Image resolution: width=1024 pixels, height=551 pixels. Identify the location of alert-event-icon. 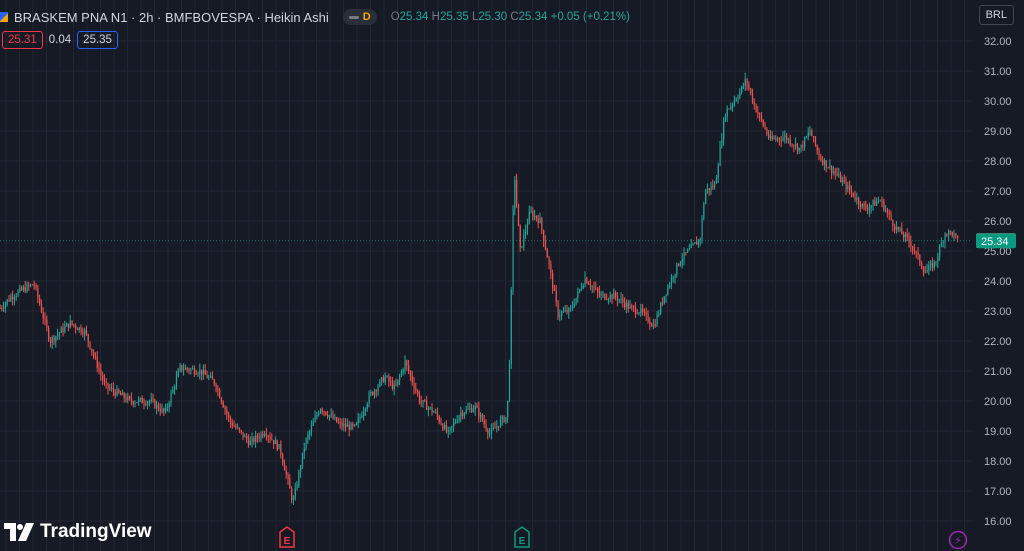
(958, 540).